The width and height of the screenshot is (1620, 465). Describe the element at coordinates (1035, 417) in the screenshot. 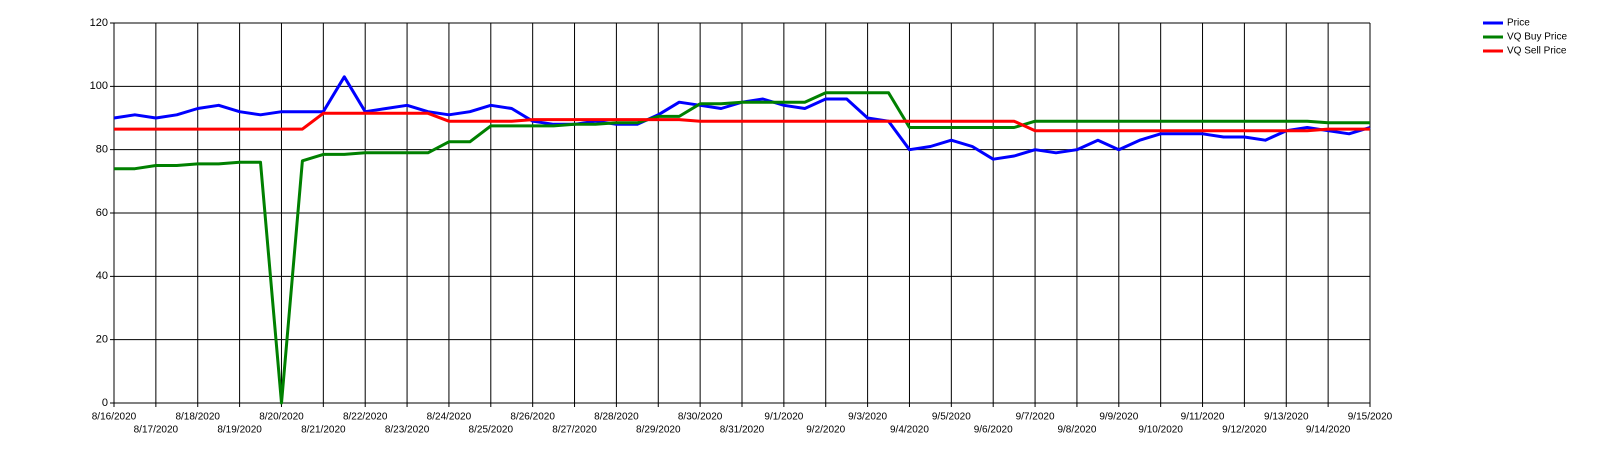

I see `x-tick-label: 9/7/2020` at that location.